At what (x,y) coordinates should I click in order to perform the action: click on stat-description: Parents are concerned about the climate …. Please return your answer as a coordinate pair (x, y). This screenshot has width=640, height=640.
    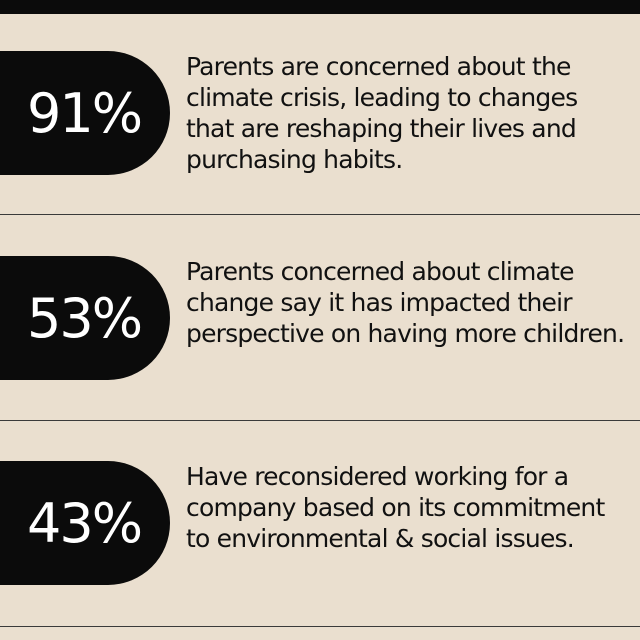
    Looking at the image, I should click on (382, 113).